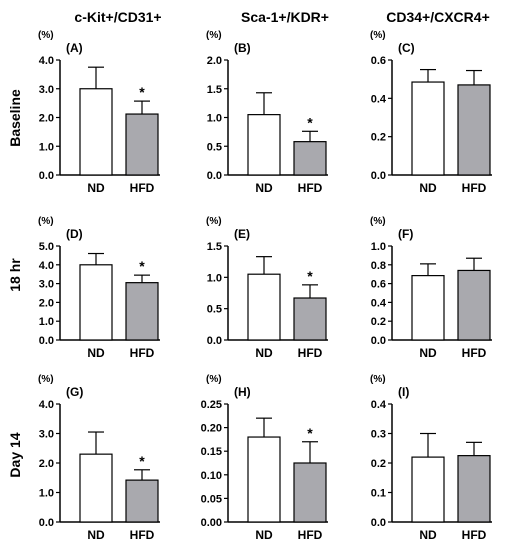 The width and height of the screenshot is (518, 550). What do you see at coordinates (74, 48) in the screenshot?
I see `panel-label: (A)` at bounding box center [74, 48].